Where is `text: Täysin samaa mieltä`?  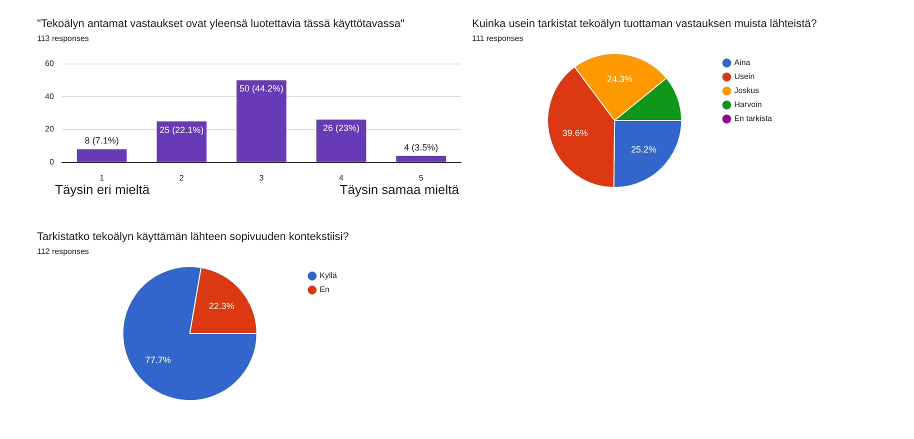
text: Täysin samaa mieltä is located at coordinates (399, 189).